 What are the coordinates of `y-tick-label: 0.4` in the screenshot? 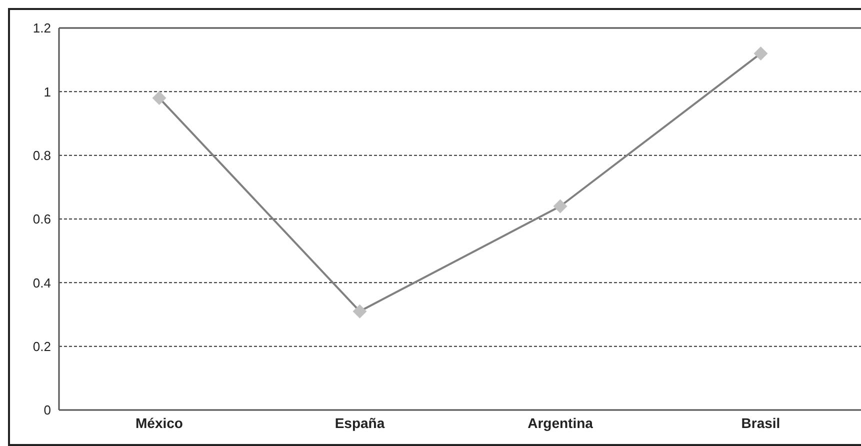 It's located at (41, 282).